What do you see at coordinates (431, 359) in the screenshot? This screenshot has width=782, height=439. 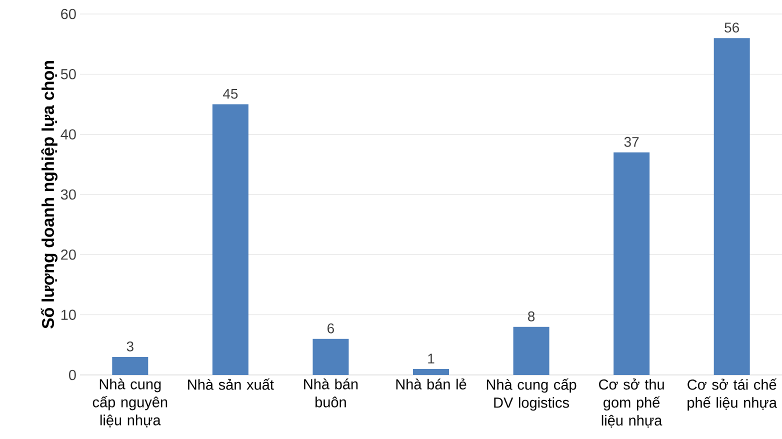 I see `data-label: 1` at bounding box center [431, 359].